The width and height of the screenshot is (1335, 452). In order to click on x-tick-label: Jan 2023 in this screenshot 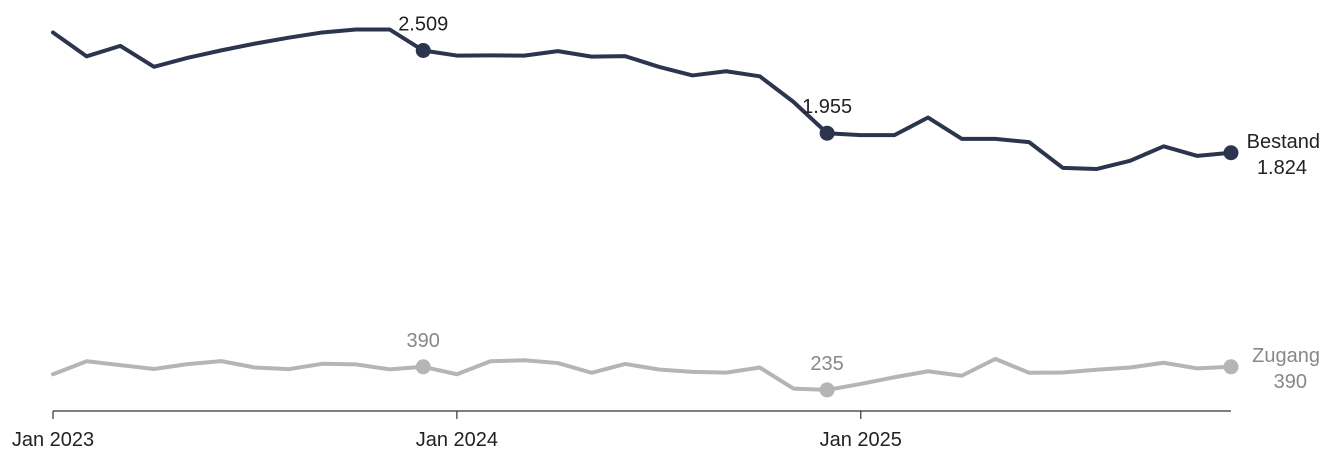, I will do `click(53, 440)`.